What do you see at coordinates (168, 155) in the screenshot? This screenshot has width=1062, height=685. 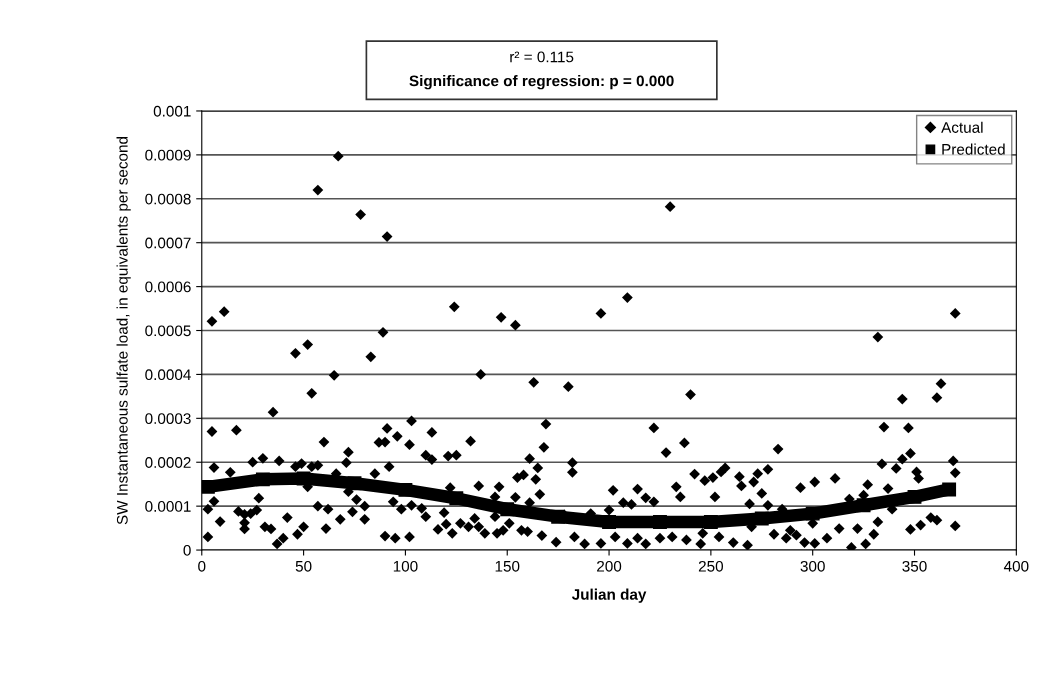 I see `y-tick-label: 0.0009` at bounding box center [168, 155].